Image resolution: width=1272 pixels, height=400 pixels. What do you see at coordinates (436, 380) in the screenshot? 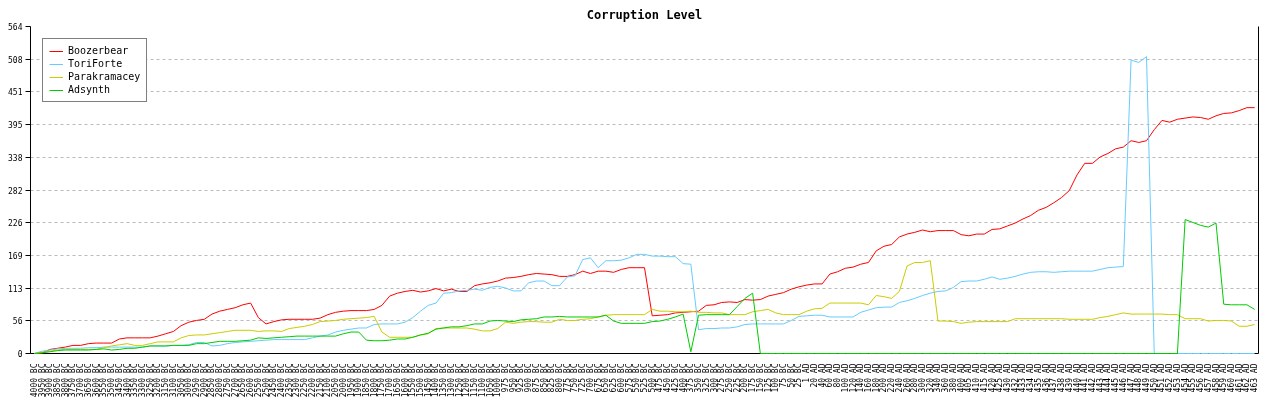
I see `x-tick-label: 1400 BC` at bounding box center [436, 380].